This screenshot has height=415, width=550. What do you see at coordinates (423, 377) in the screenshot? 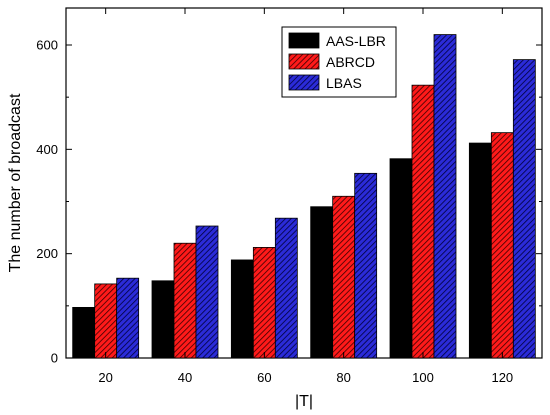
I see `x-tick-label-100: 100` at bounding box center [423, 377].